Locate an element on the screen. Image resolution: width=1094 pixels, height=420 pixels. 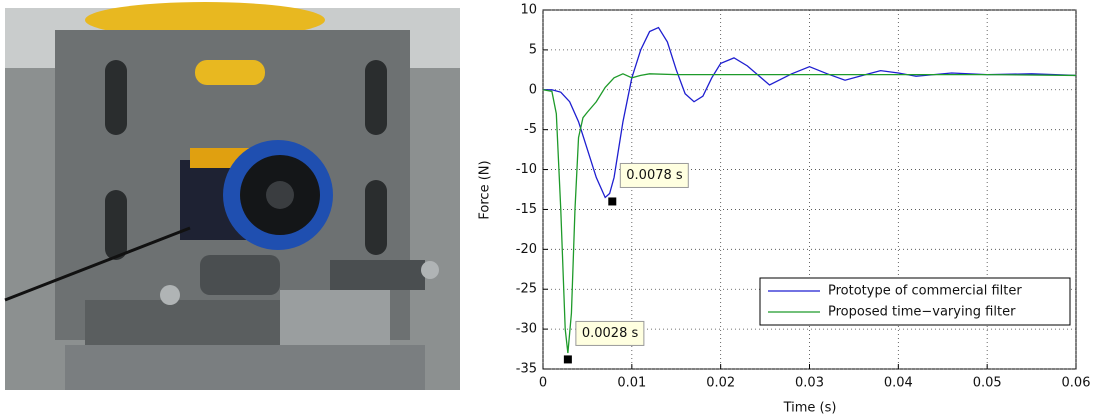
x-tick-label: 0.06 is located at coordinates (1076, 383).